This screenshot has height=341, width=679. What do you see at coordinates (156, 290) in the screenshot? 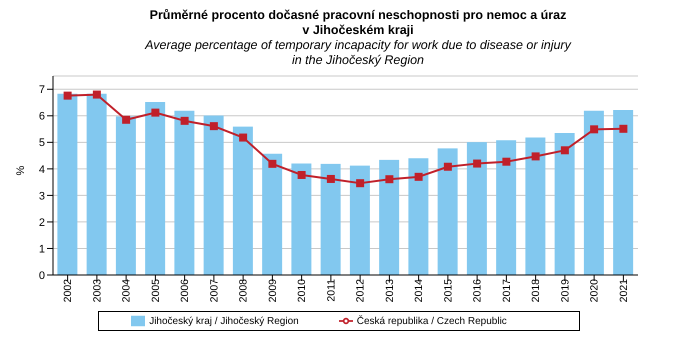
I see `x-tick-label: 2005` at bounding box center [156, 290].